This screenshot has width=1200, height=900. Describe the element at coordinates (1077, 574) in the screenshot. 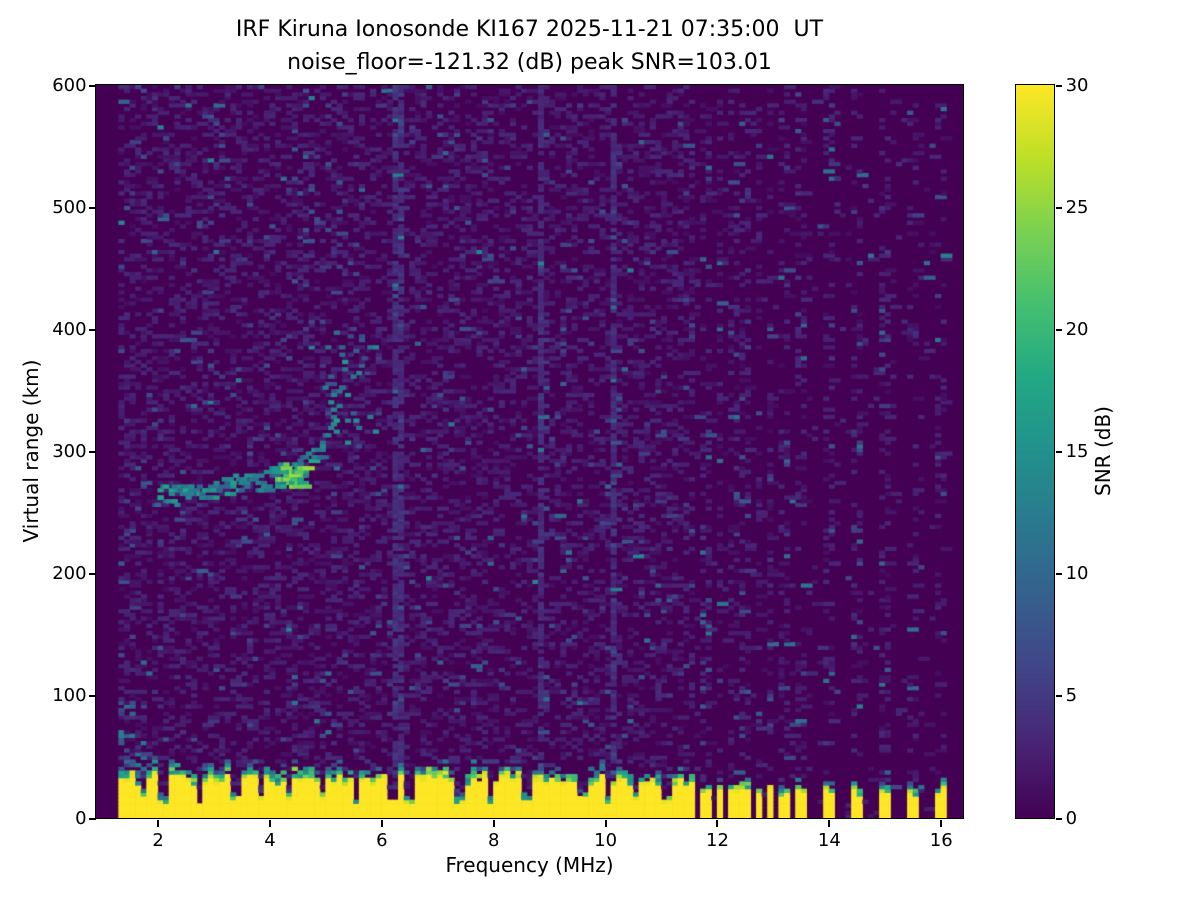

I see `colorbar-tick-label: 10` at that location.